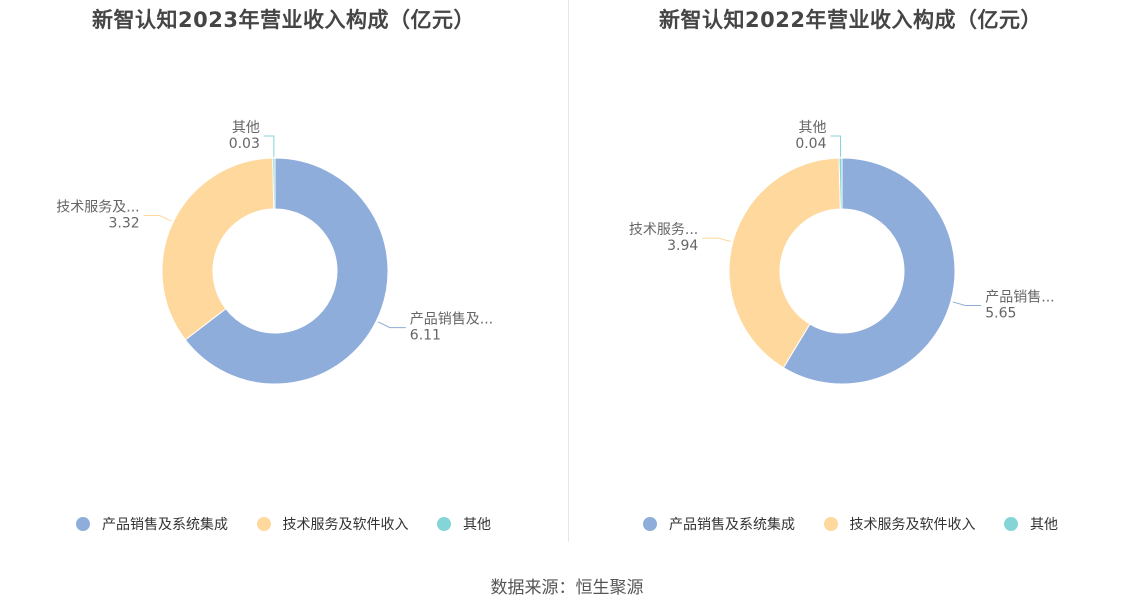 The width and height of the screenshot is (1134, 612). What do you see at coordinates (1000, 313) in the screenshot?
I see `slice-value-label: 5.65` at bounding box center [1000, 313].